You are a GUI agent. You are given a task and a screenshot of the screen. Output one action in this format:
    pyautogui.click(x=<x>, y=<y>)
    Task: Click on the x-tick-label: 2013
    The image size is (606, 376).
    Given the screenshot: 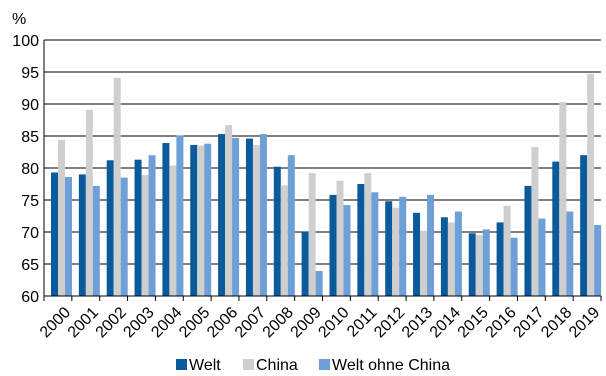 What is the action you would take?
    pyautogui.click(x=417, y=322)
    